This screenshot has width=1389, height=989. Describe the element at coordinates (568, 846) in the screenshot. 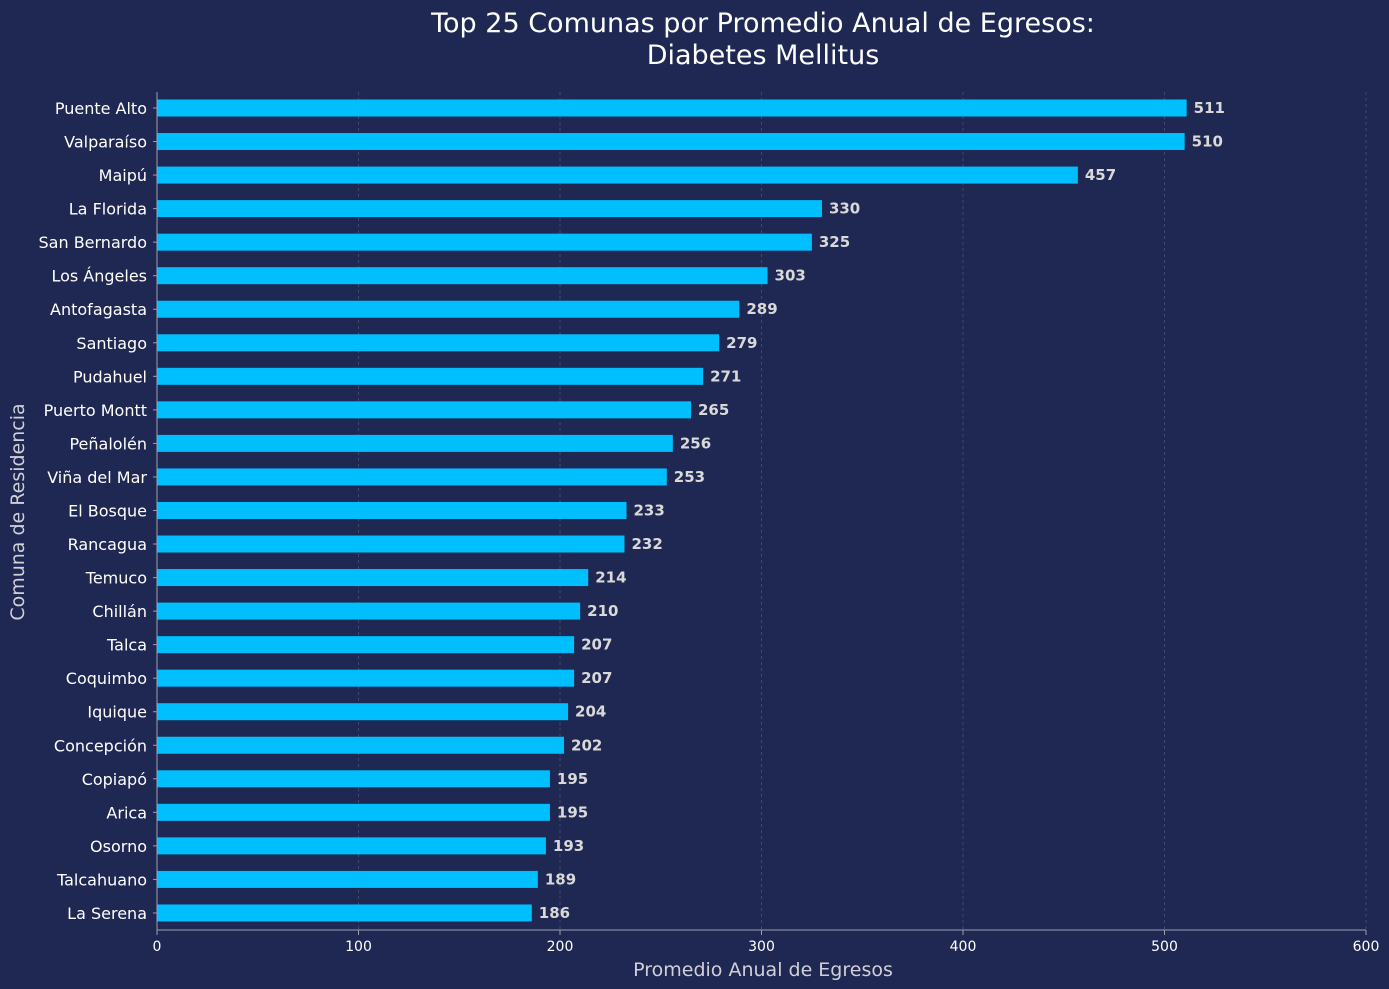

I see `value-label: 193` at that location.